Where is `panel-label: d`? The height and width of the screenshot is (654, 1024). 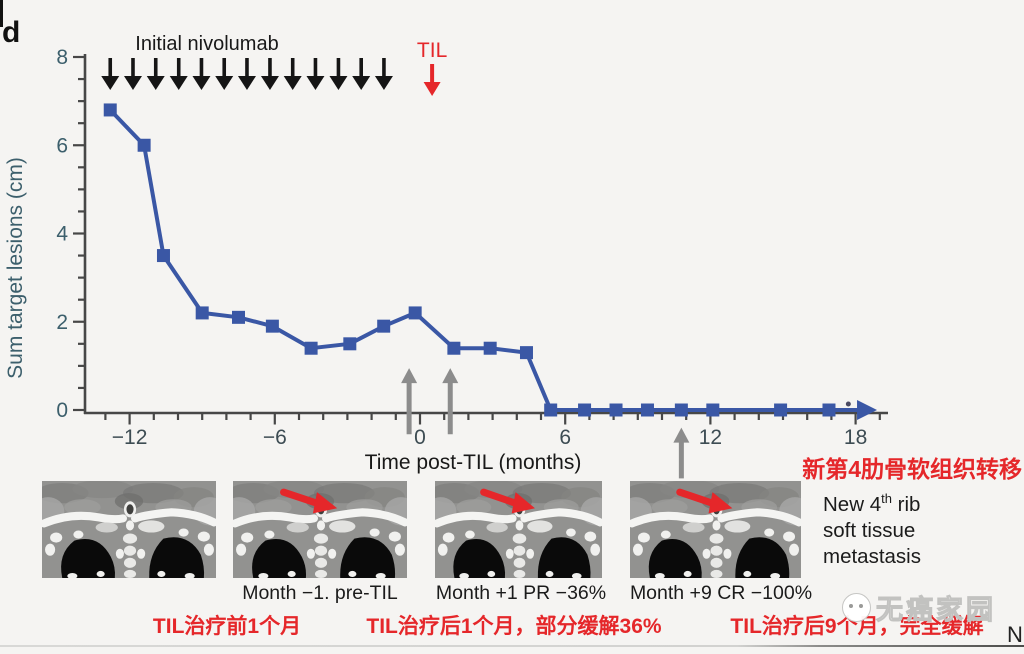
panel-label: d is located at coordinates (11, 32).